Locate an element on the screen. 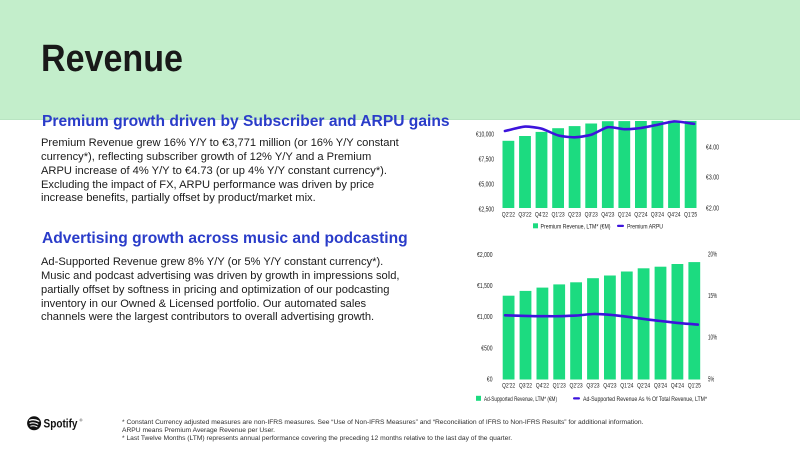 The height and width of the screenshot is (450, 800). svg-text: €2.00 is located at coordinates (712, 208).